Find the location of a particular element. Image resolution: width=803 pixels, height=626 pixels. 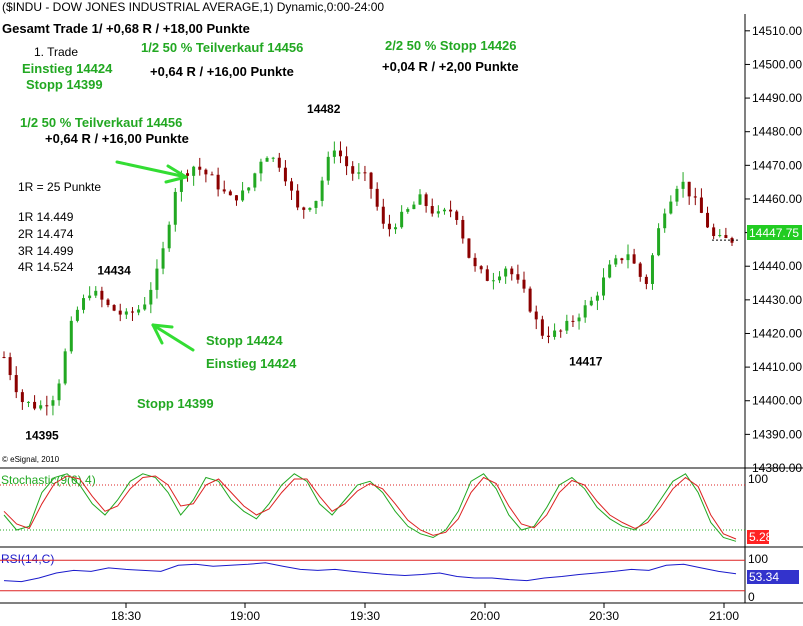

time-axis: 18:30 19:00 19:30 20:00 20:30 21:00 is located at coordinates (425, 613).